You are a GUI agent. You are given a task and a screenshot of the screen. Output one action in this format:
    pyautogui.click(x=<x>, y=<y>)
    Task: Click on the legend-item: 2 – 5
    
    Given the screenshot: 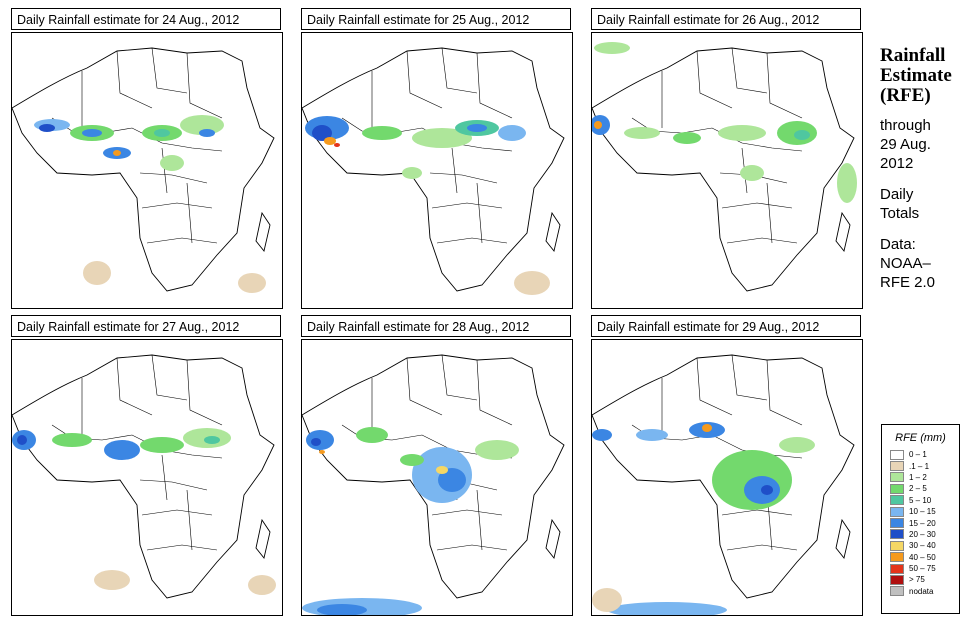 What is the action you would take?
    pyautogui.click(x=924, y=488)
    